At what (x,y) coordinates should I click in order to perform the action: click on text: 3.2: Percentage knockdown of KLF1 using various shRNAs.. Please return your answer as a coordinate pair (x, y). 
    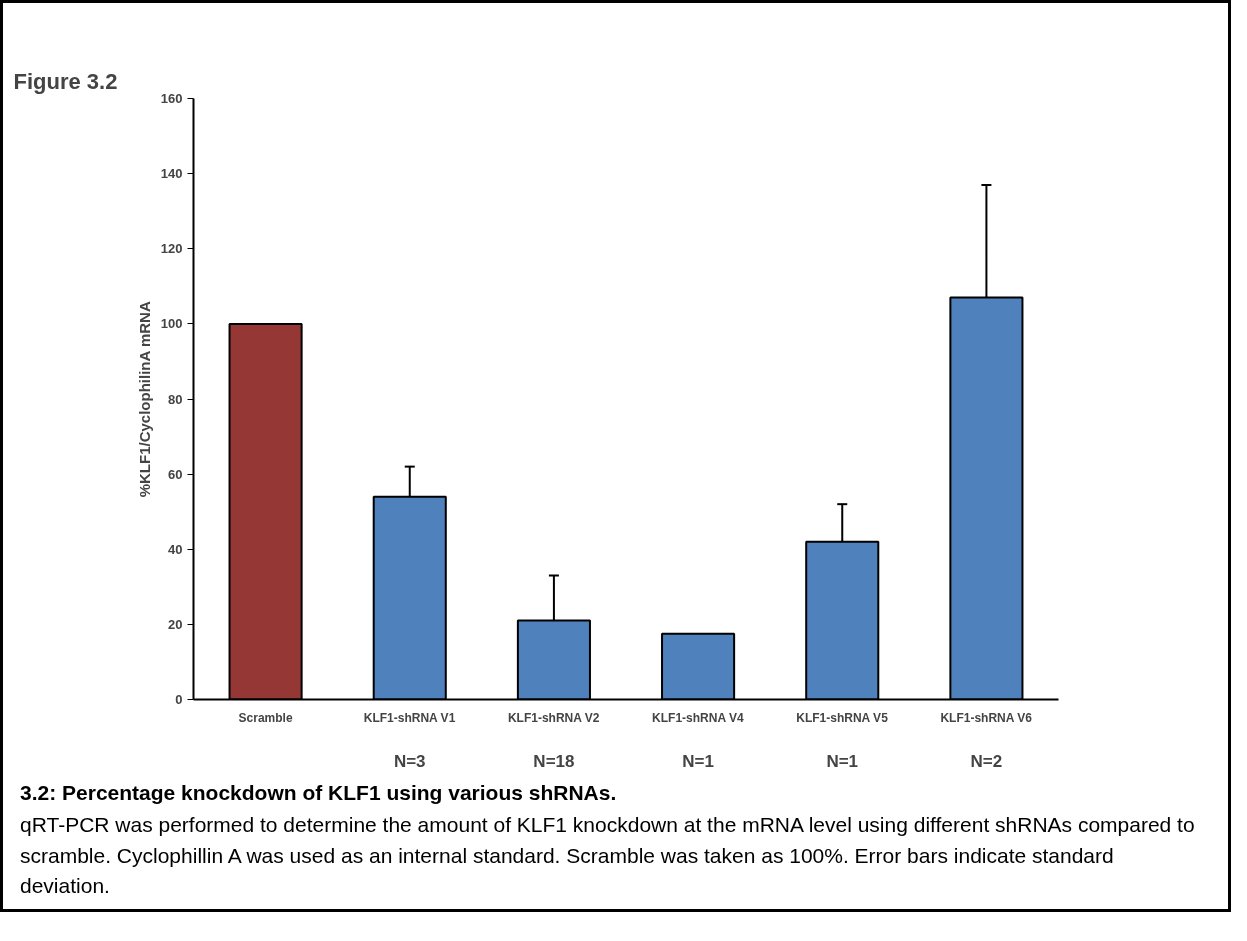
    Looking at the image, I should click on (319, 793).